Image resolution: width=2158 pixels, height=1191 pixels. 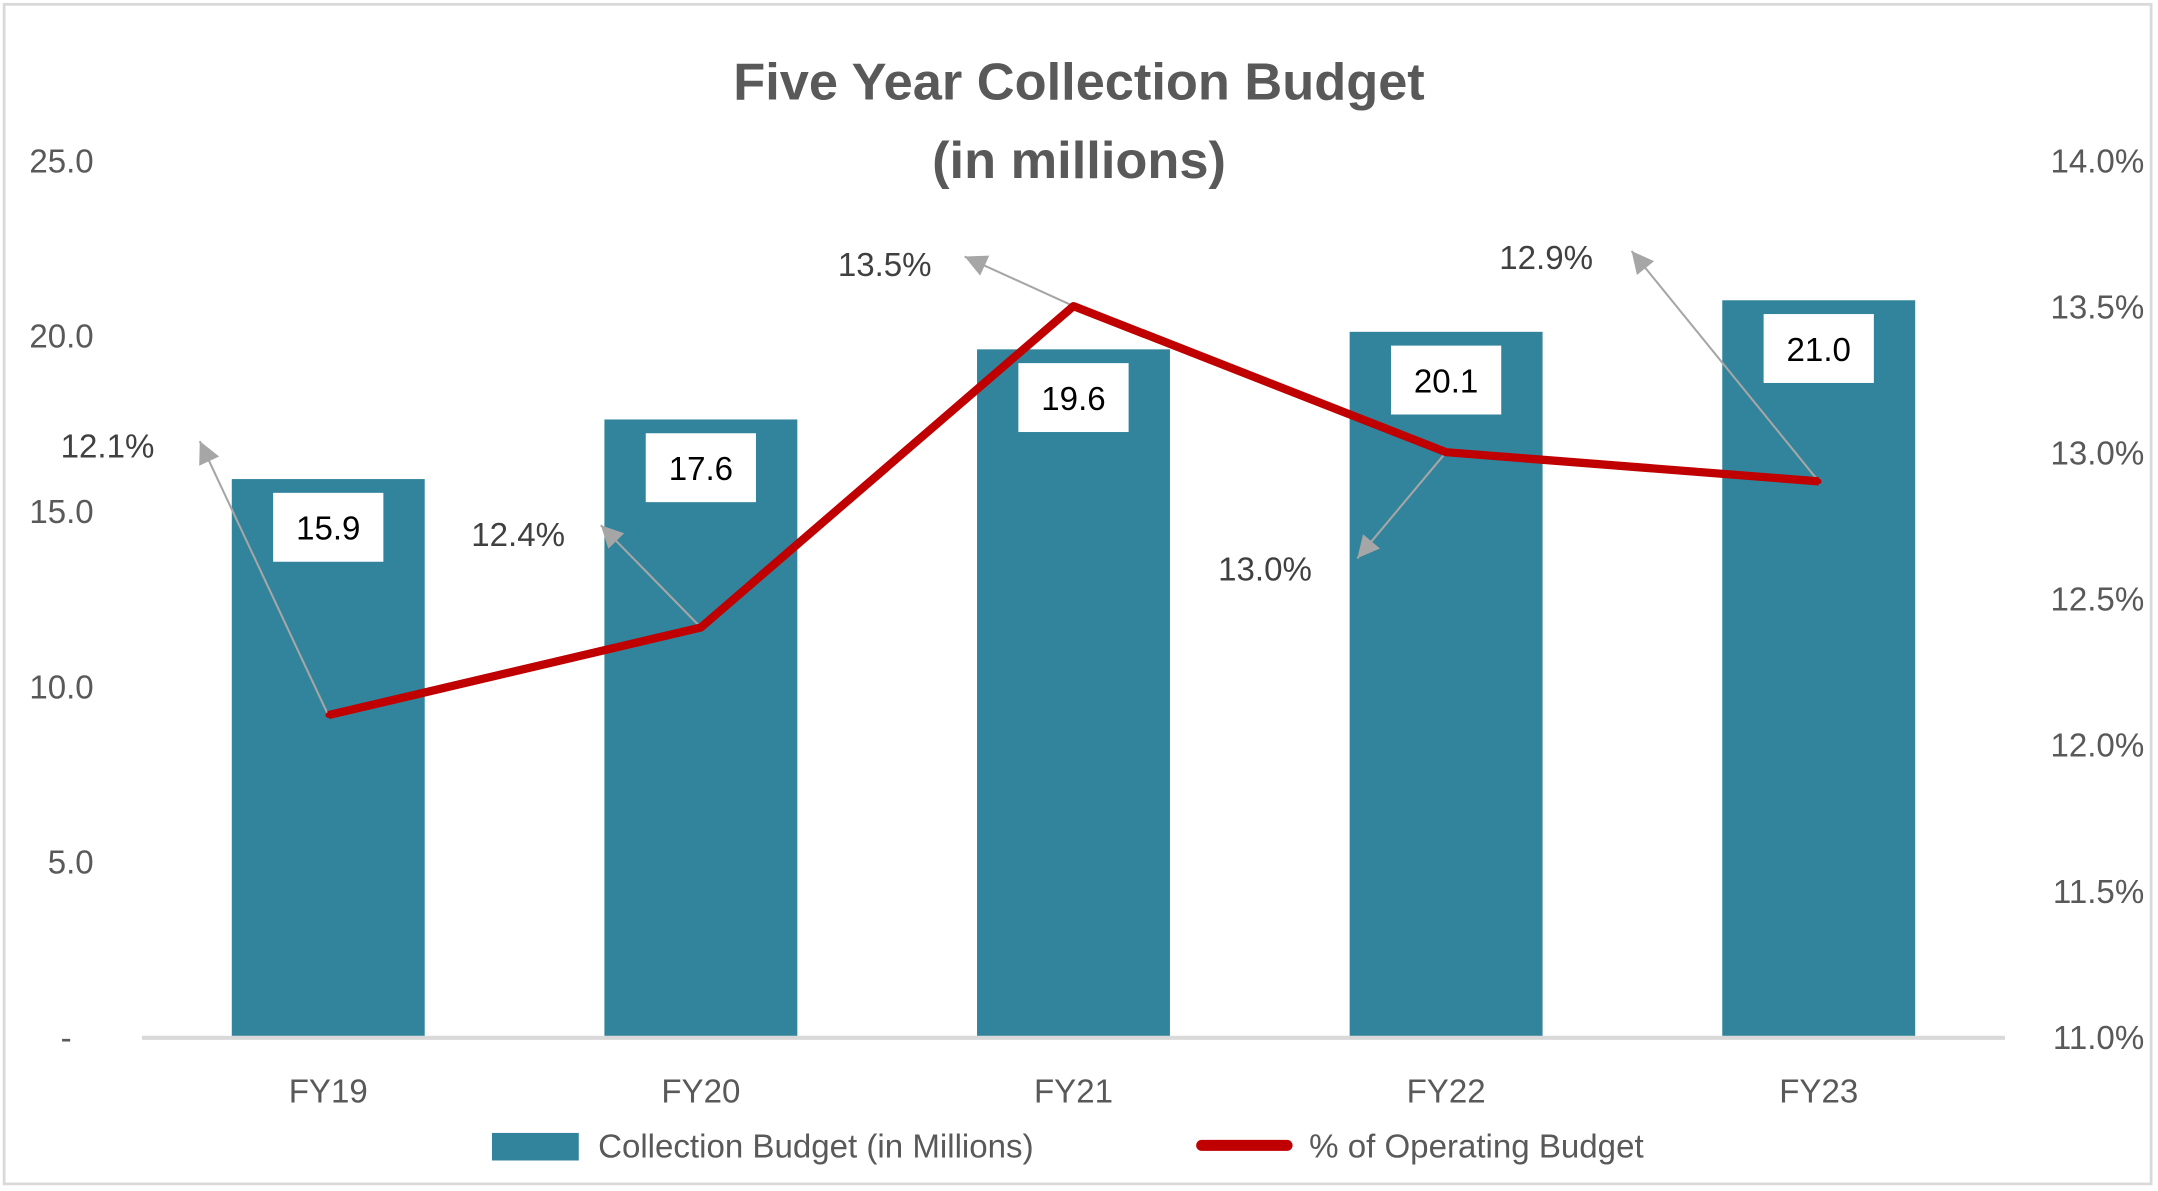 I want to click on legend-label-line: % of Operating Budget, so click(x=1476, y=1147).